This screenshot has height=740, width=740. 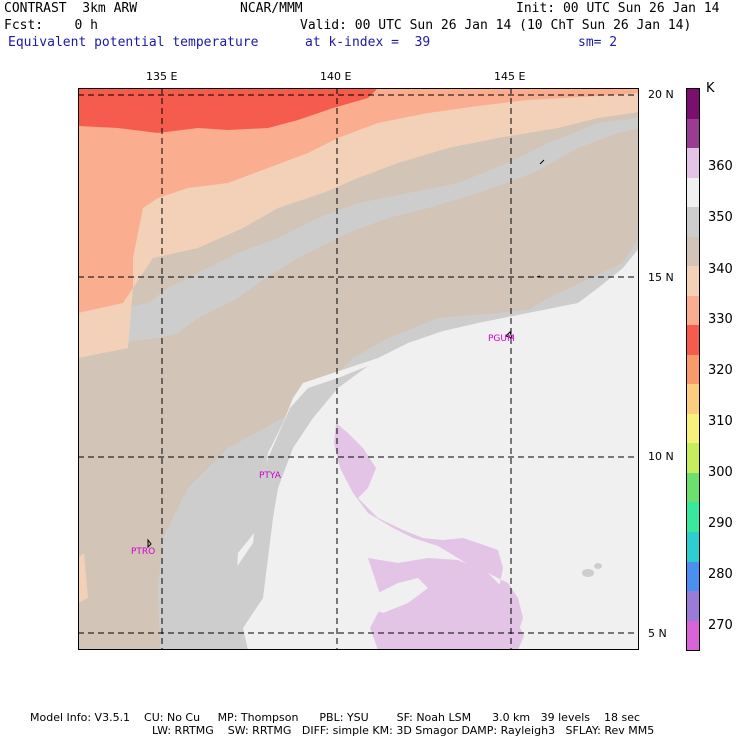 I want to click on center-label: NCAR/MMM, so click(x=271, y=8).